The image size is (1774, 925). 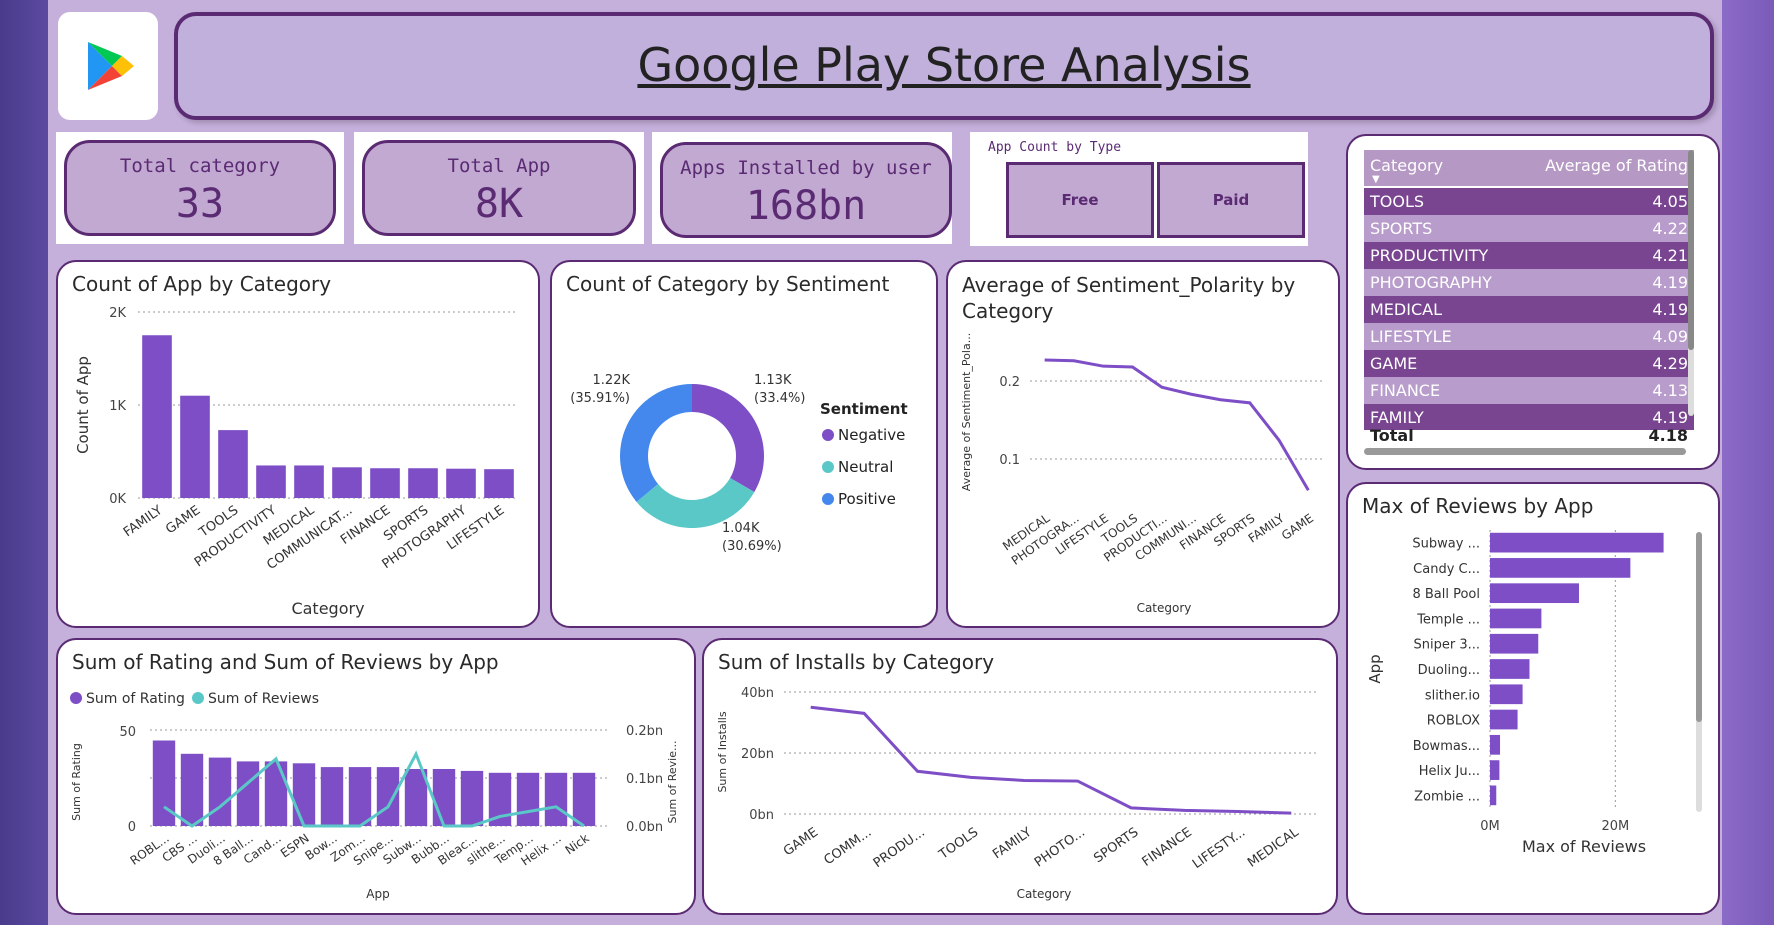 I want to click on x-tick-label: FAMILY, so click(x=1012, y=843).